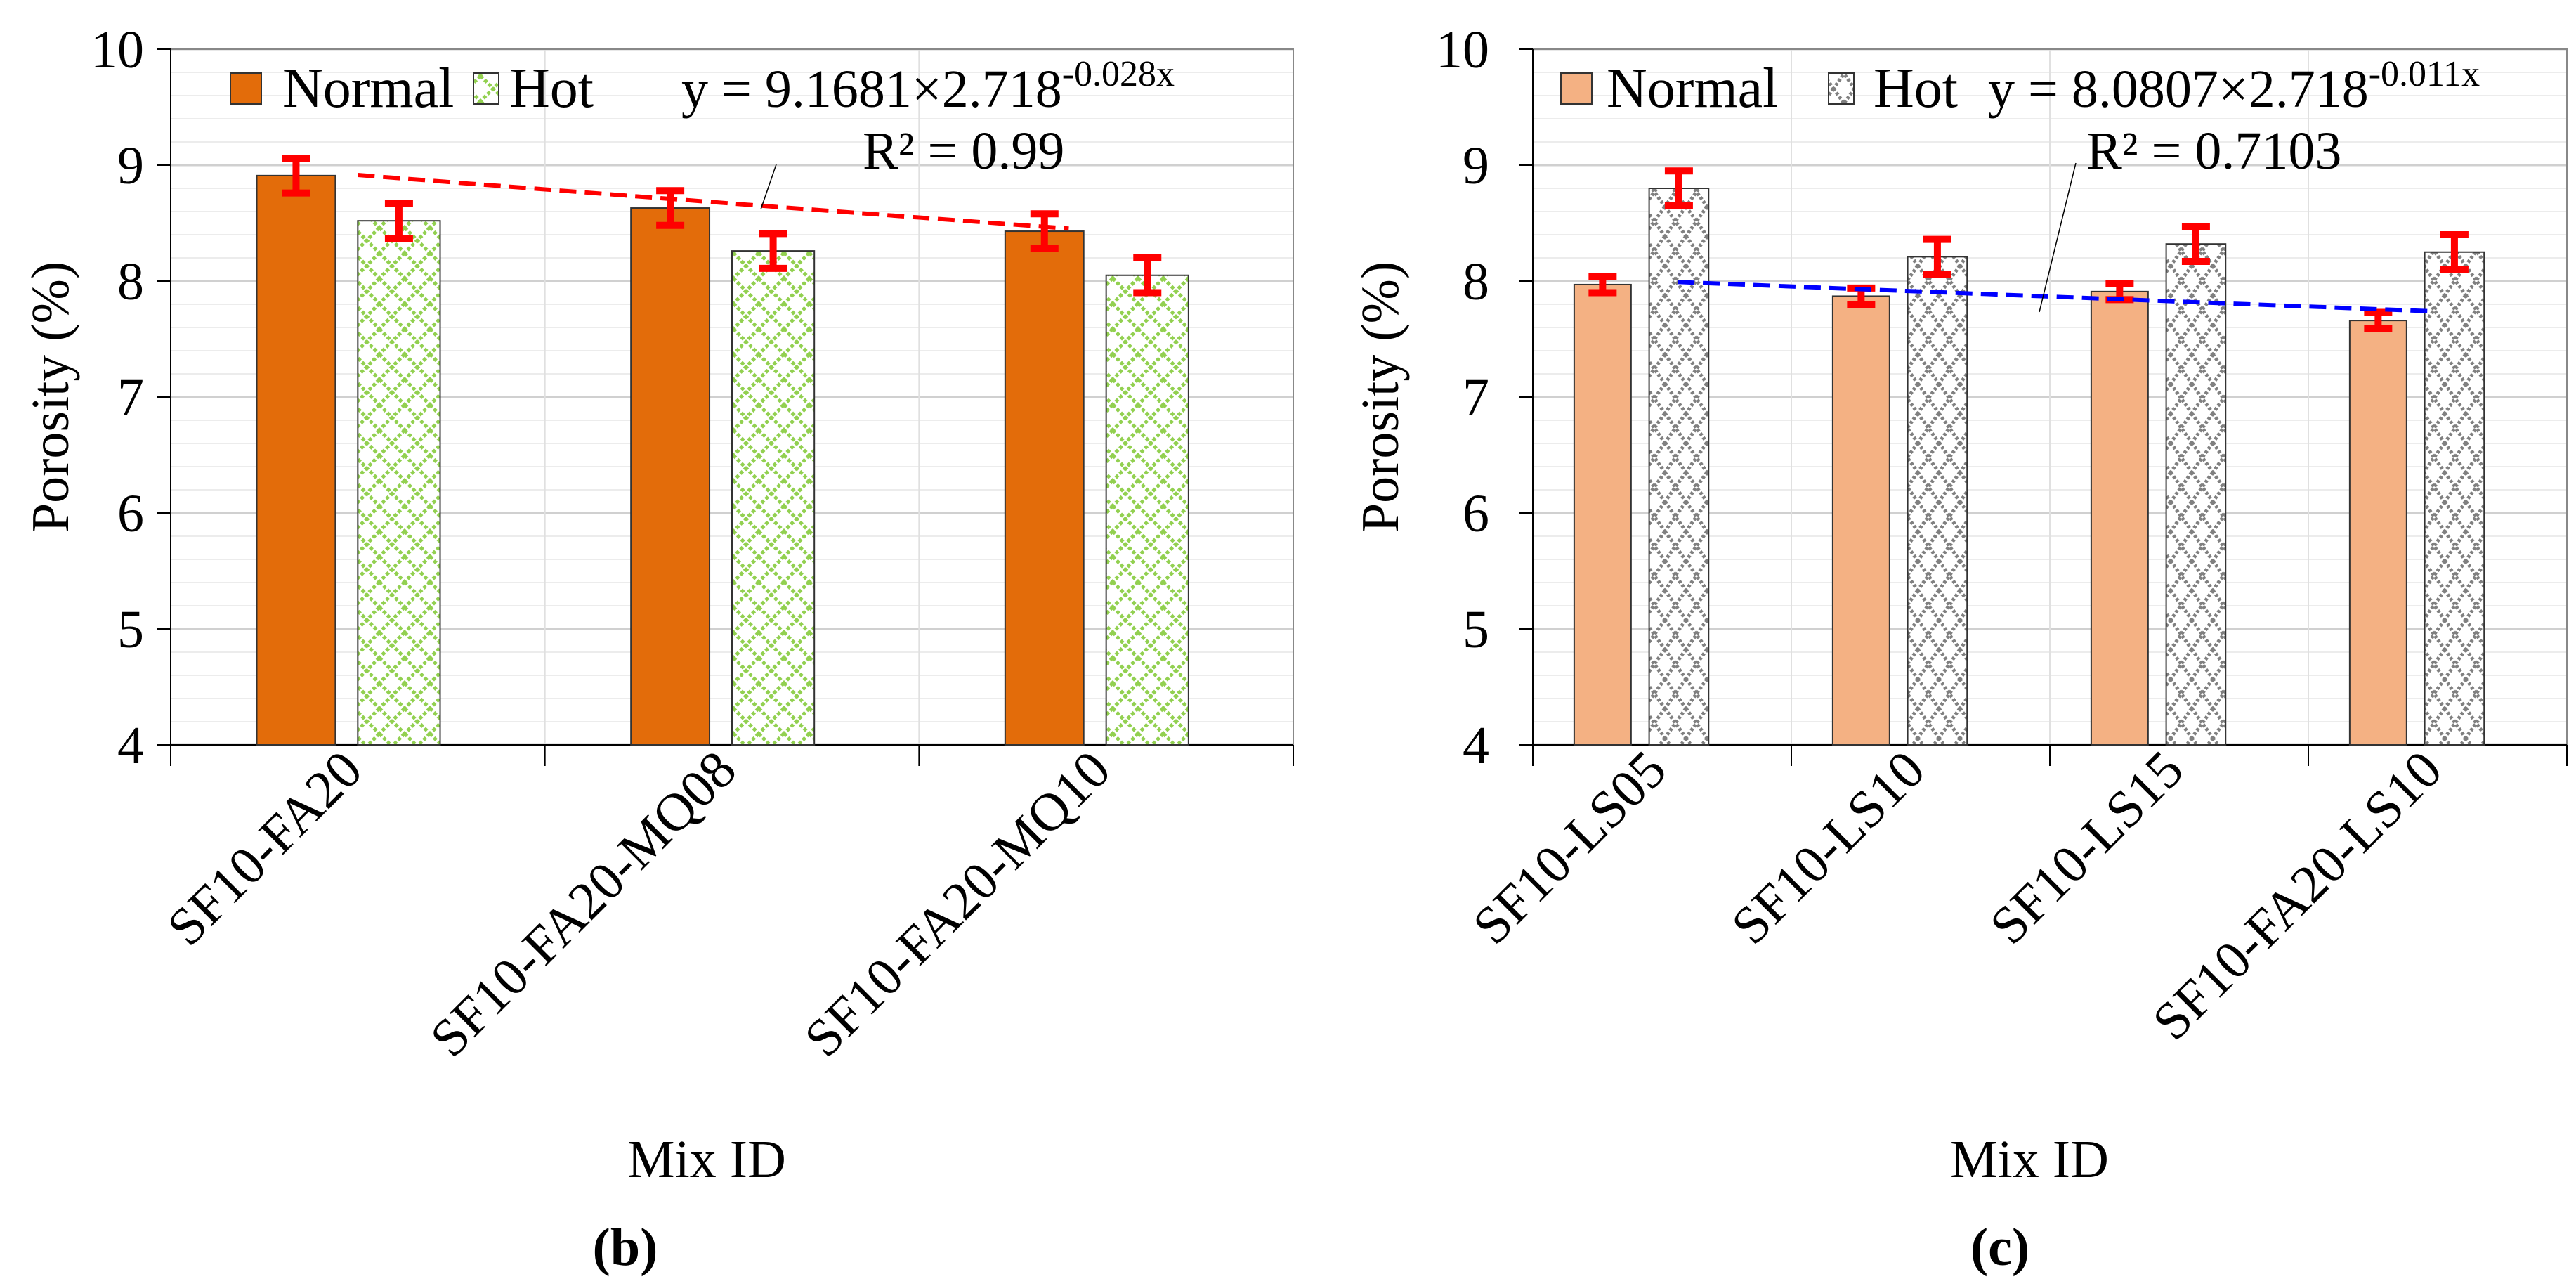  What do you see at coordinates (1570, 848) in the screenshot?
I see `x-tick-label: SF10-LS05` at bounding box center [1570, 848].